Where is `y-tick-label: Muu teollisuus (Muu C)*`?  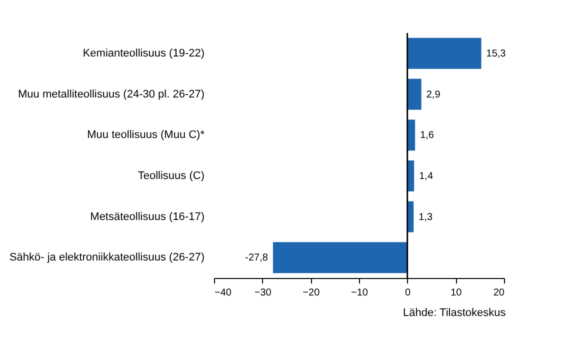
y-tick-label: Muu teollisuus (Muu C)* is located at coordinates (146, 135).